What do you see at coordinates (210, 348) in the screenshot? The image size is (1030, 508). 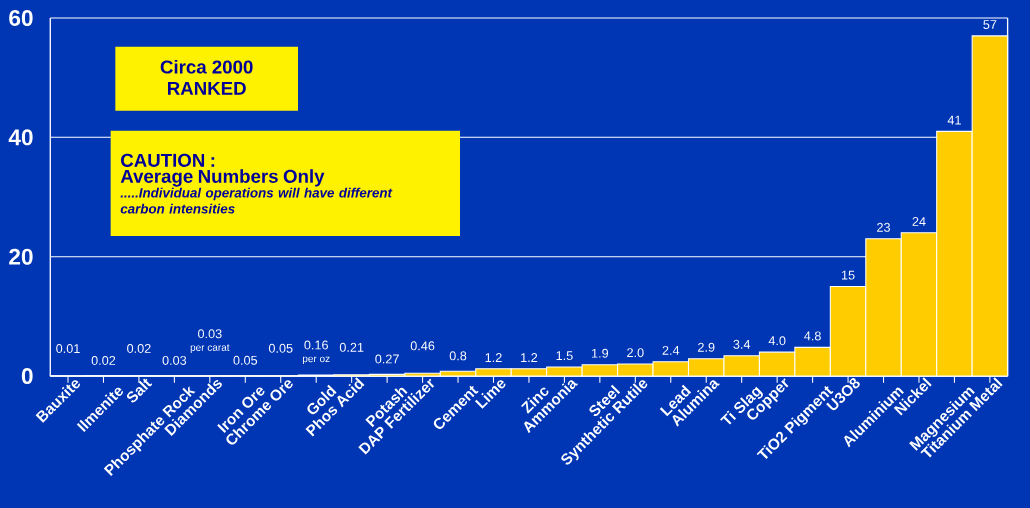 I see `annotation: per carat` at bounding box center [210, 348].